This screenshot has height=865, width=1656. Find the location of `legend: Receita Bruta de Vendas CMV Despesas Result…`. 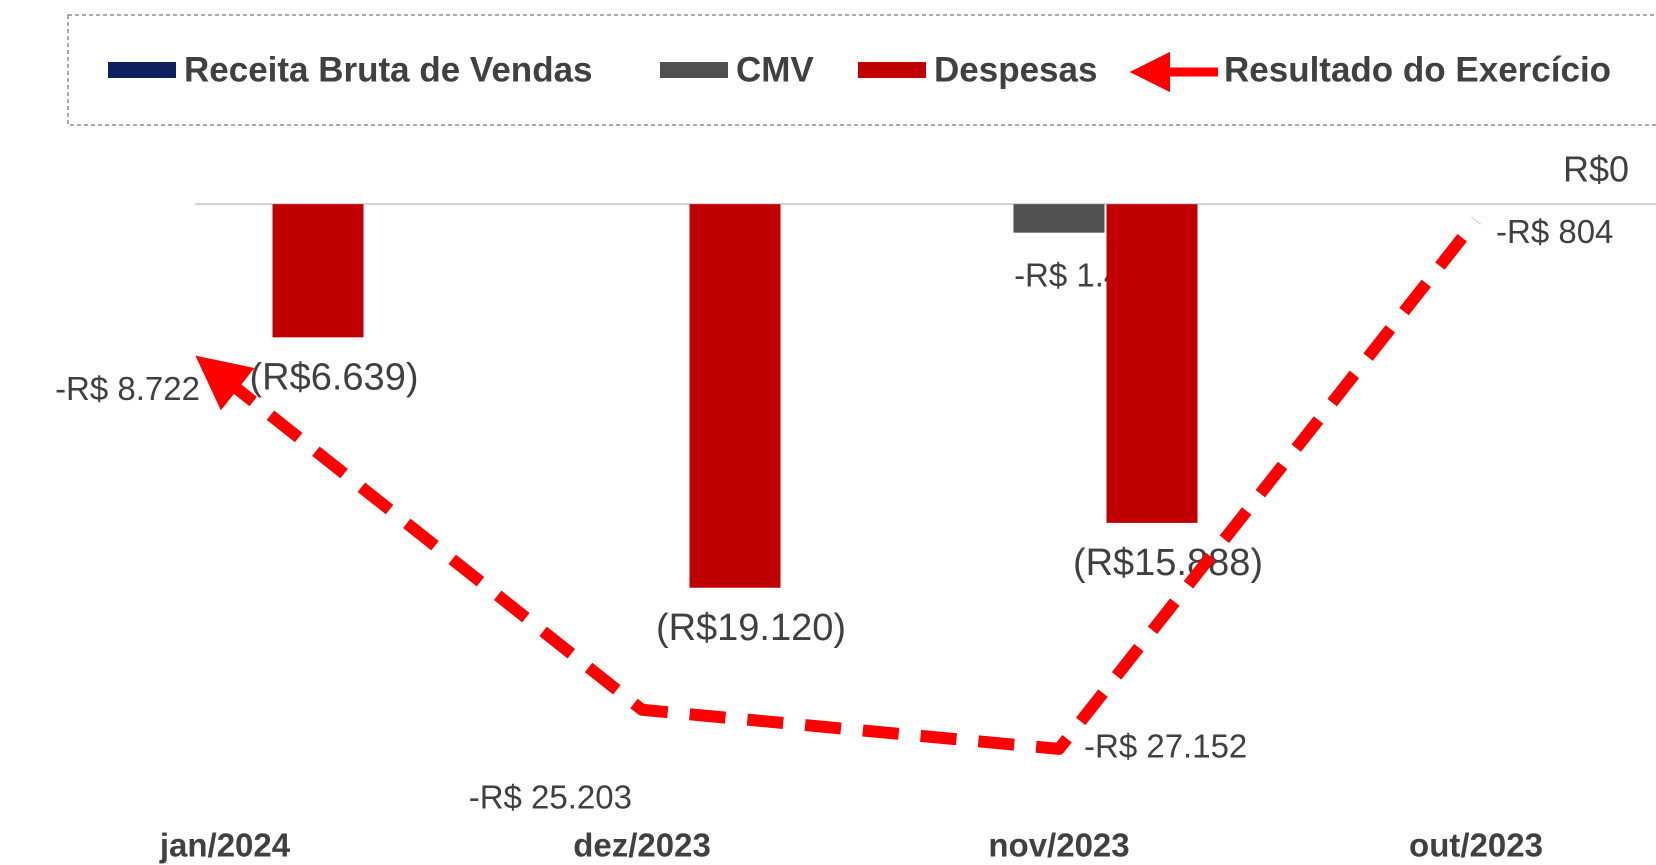

legend: Receita Bruta de Vendas CMV Despesas Result… is located at coordinates (859, 71).